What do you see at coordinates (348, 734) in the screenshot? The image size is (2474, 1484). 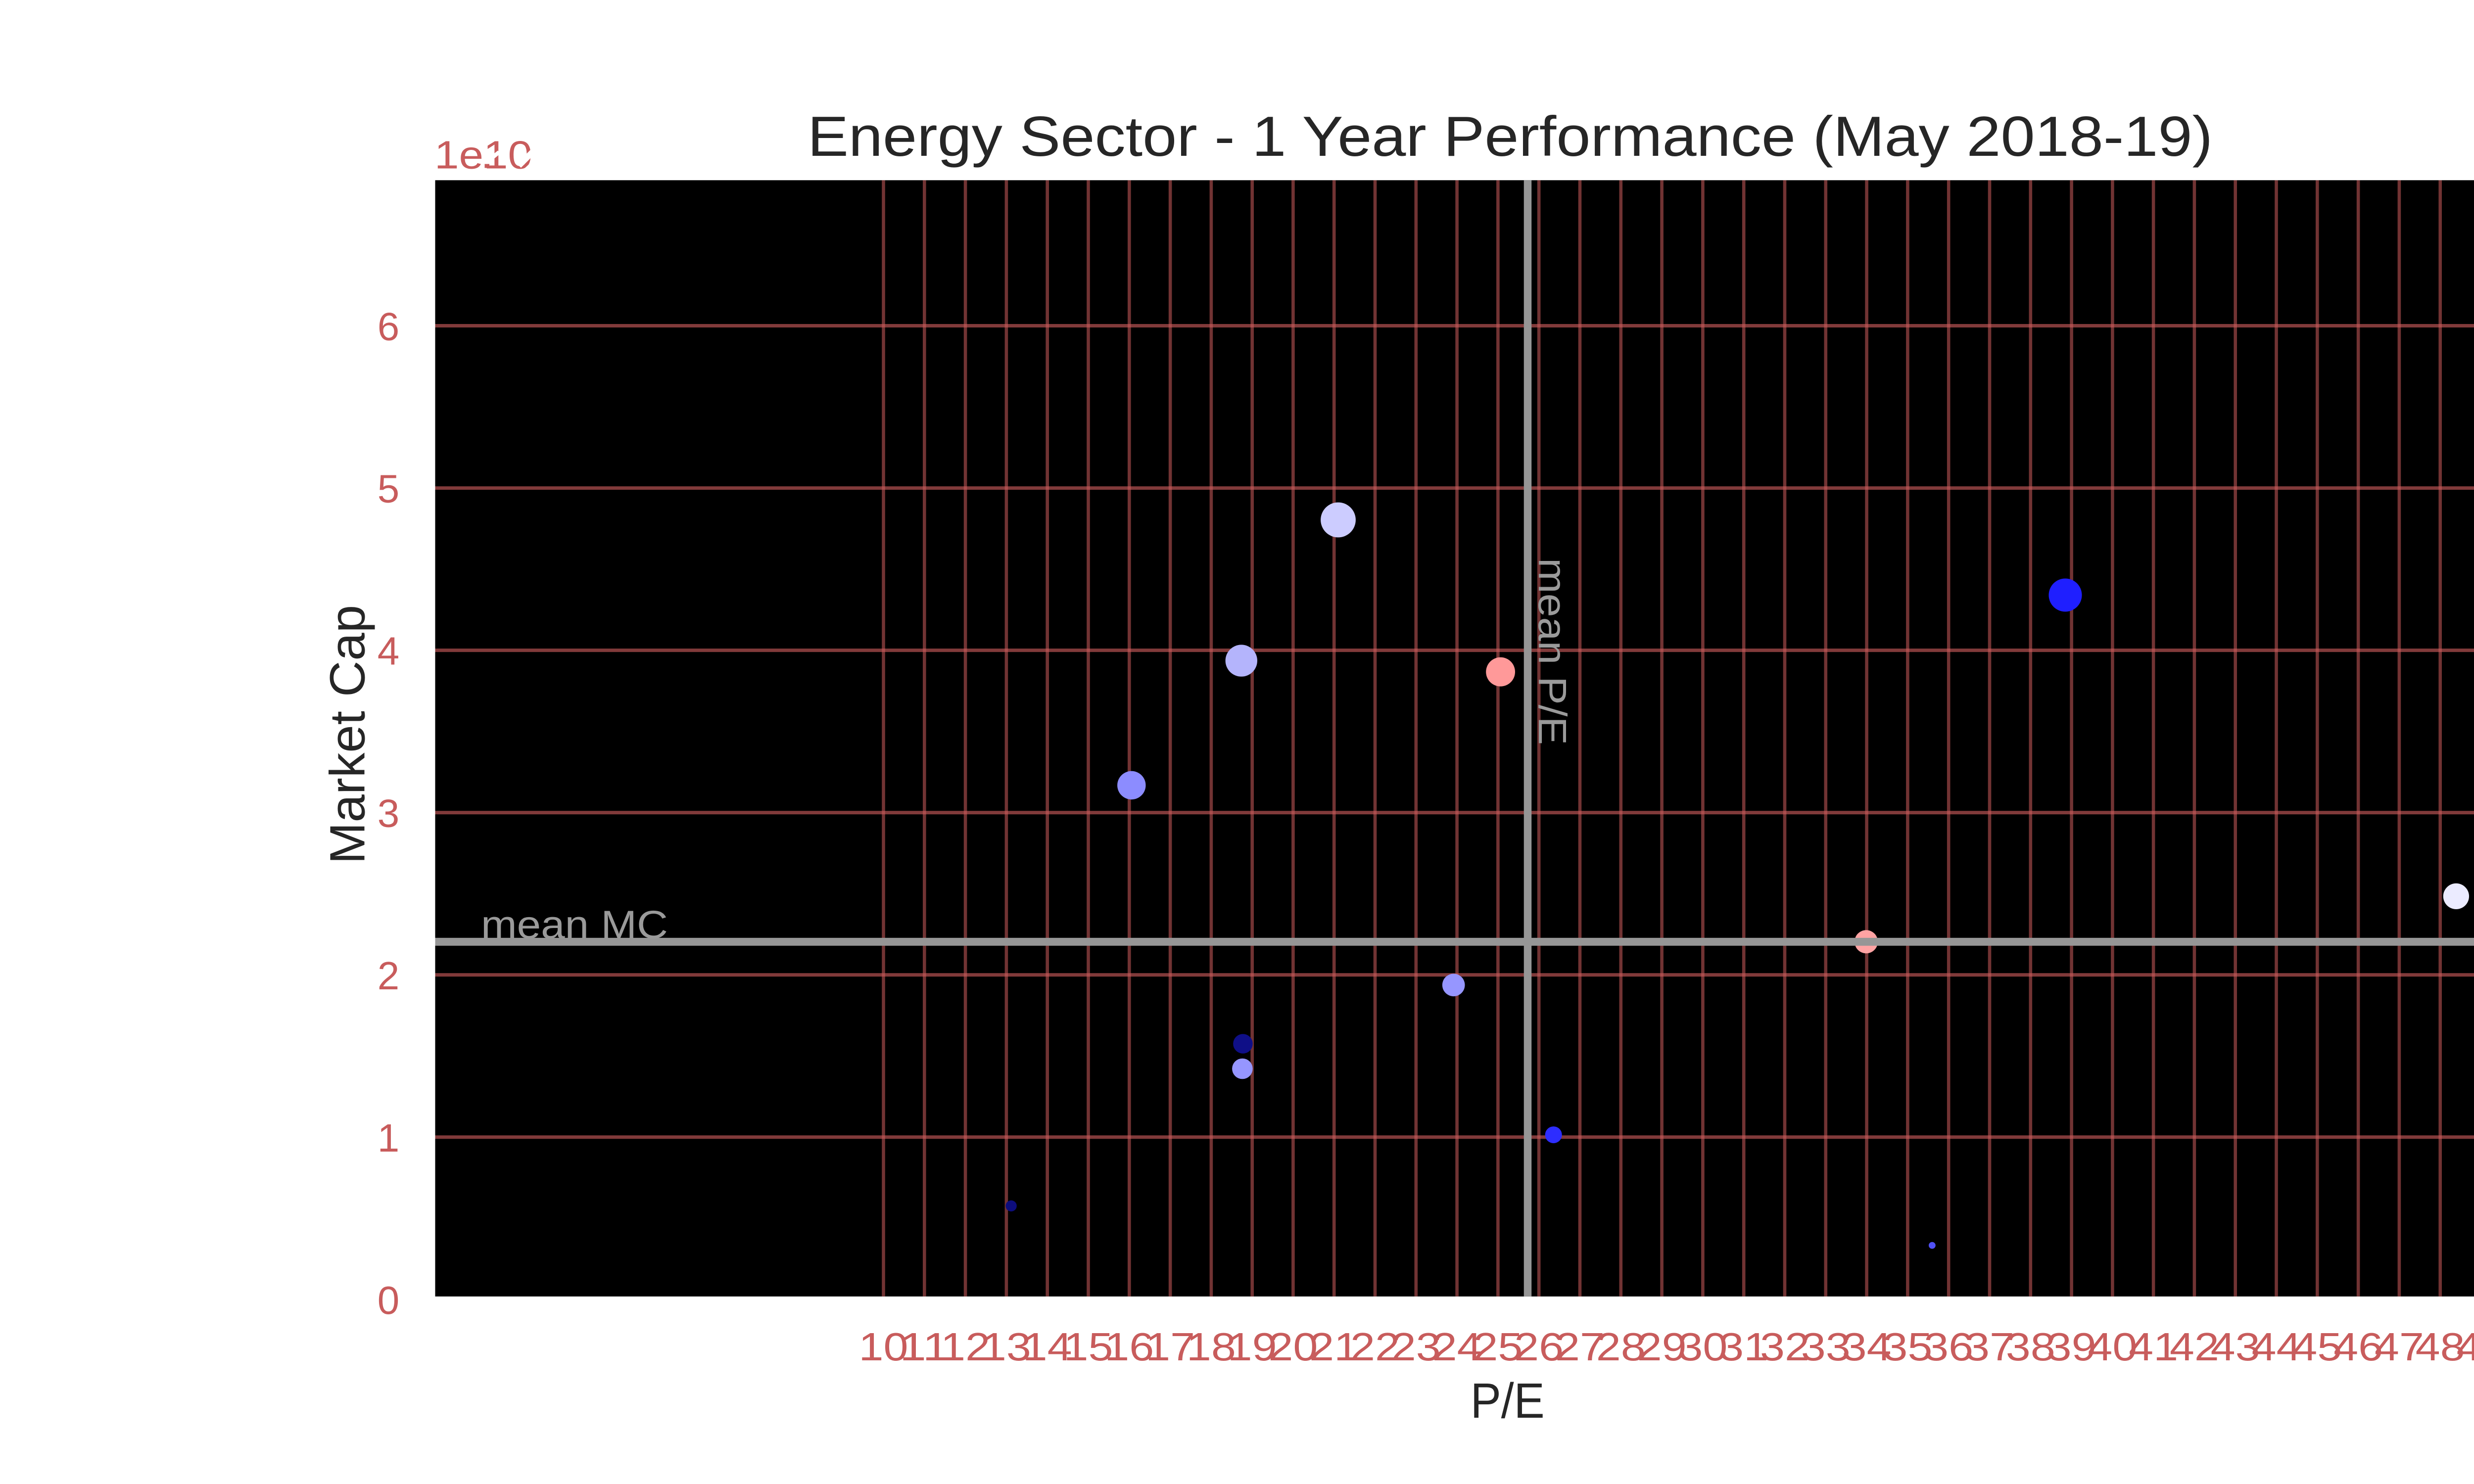 I see `svg-text: Market Cap` at bounding box center [348, 734].